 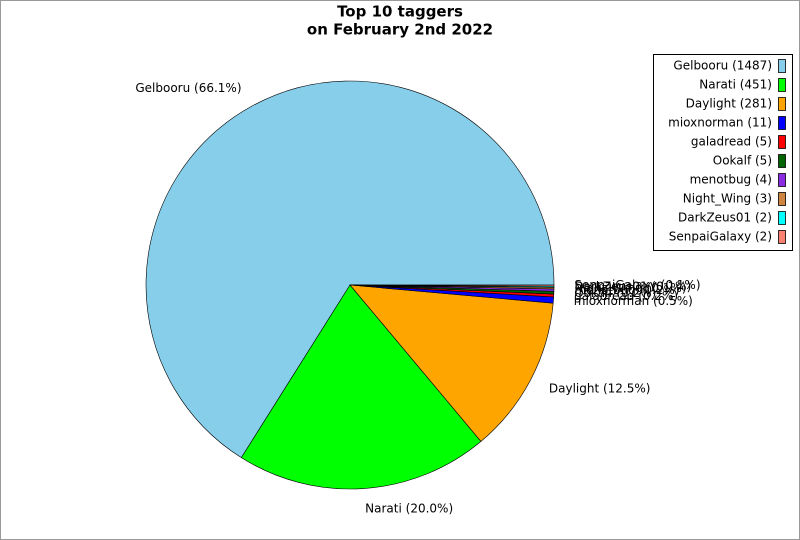 I want to click on slice-label: mioxnorman (0.5%), so click(x=633, y=301).